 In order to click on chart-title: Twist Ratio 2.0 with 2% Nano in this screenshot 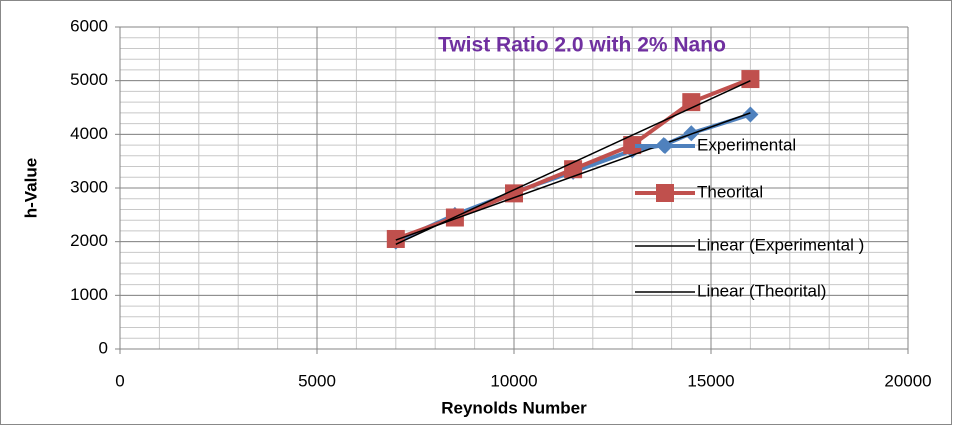, I will do `click(582, 45)`.